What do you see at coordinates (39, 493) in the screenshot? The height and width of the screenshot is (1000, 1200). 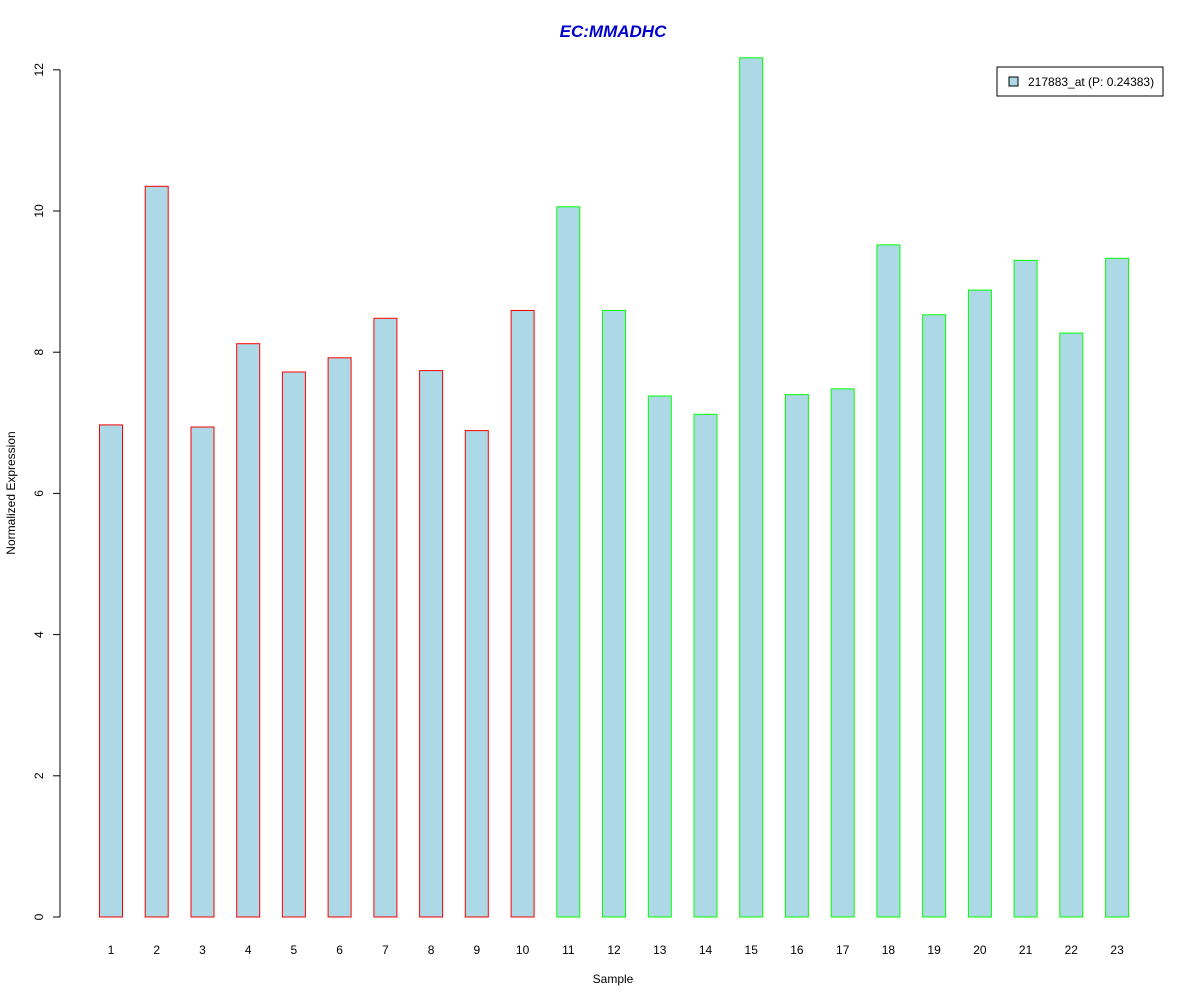 I see `y-tick-label: 6` at bounding box center [39, 493].